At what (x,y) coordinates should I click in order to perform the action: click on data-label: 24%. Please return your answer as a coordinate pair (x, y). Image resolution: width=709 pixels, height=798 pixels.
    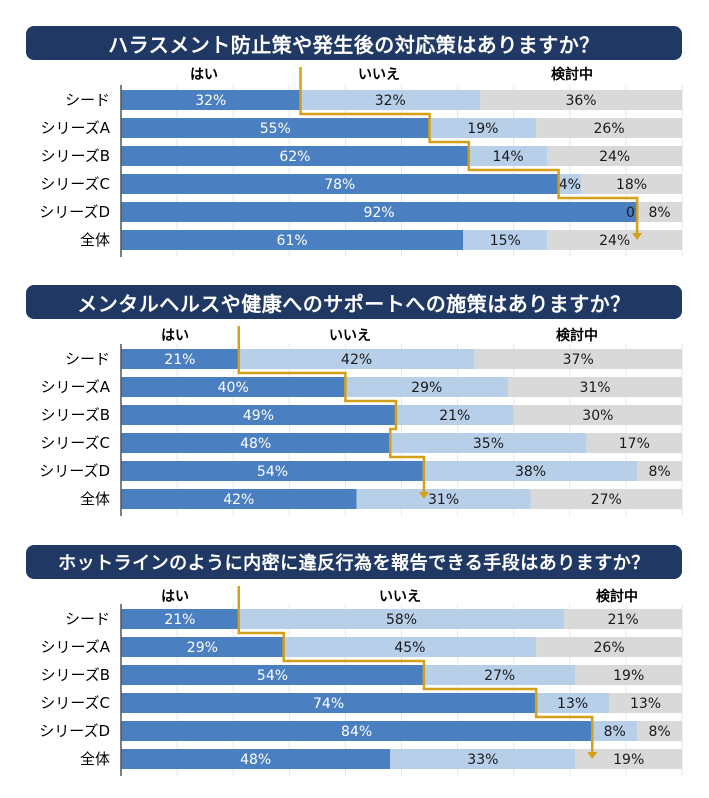
    Looking at the image, I should click on (614, 157).